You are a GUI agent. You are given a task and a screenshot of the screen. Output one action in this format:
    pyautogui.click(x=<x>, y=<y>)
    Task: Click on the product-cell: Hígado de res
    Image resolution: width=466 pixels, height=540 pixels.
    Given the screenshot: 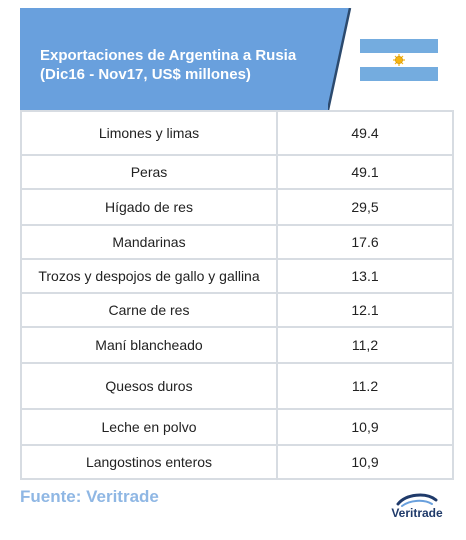 What is the action you would take?
    pyautogui.click(x=149, y=207)
    